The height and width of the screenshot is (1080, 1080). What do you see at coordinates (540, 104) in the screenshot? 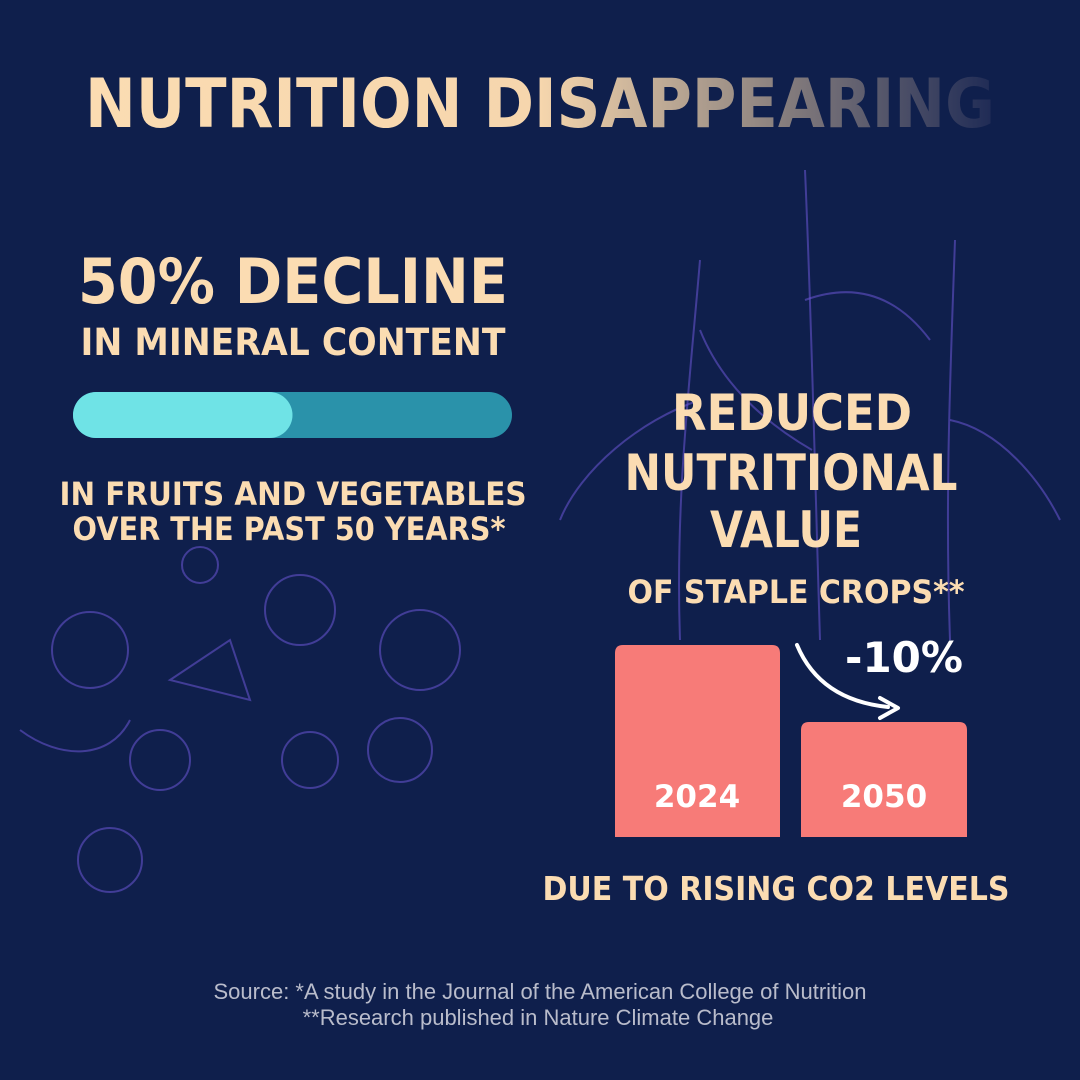
I see `title: NUTRITION DISAPPEARING` at bounding box center [540, 104].